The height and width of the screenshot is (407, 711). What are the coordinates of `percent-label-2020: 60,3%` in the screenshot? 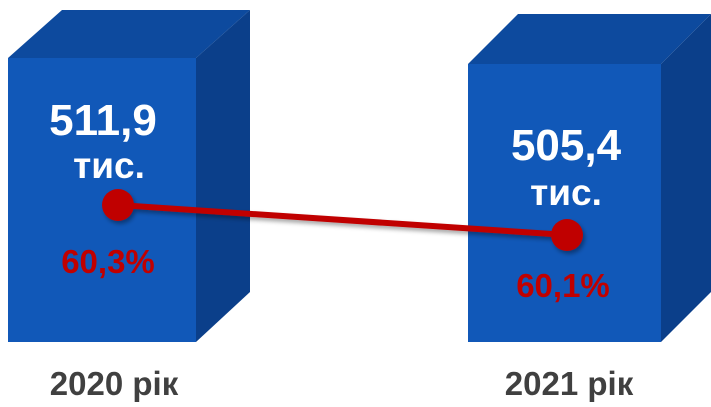 It's located at (108, 261).